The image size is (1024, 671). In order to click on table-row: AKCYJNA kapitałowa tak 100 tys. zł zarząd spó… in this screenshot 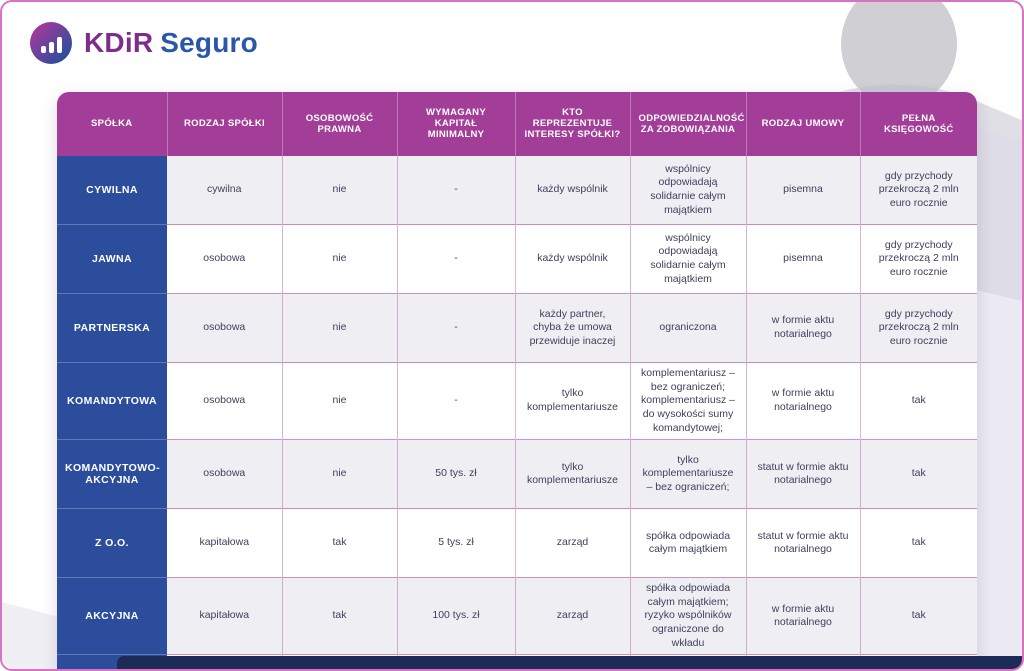, I will do `click(517, 616)`.